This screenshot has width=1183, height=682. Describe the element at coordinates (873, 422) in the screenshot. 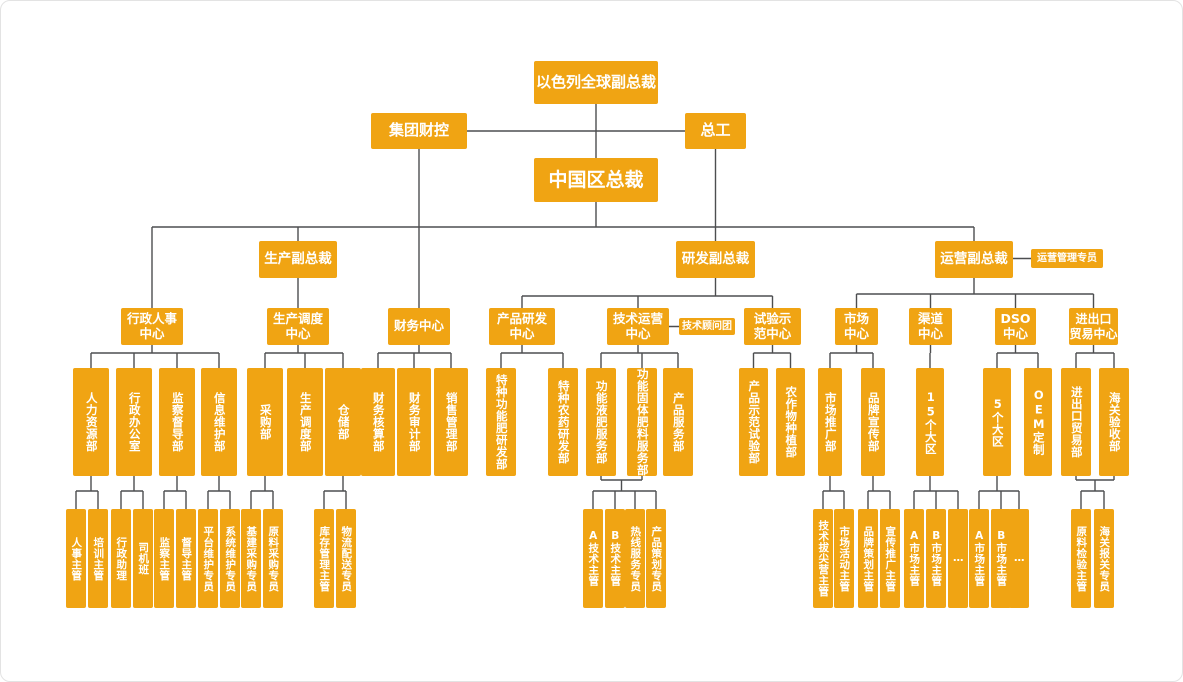

I see `node-brand-pub: 品牌宣传部` at that location.